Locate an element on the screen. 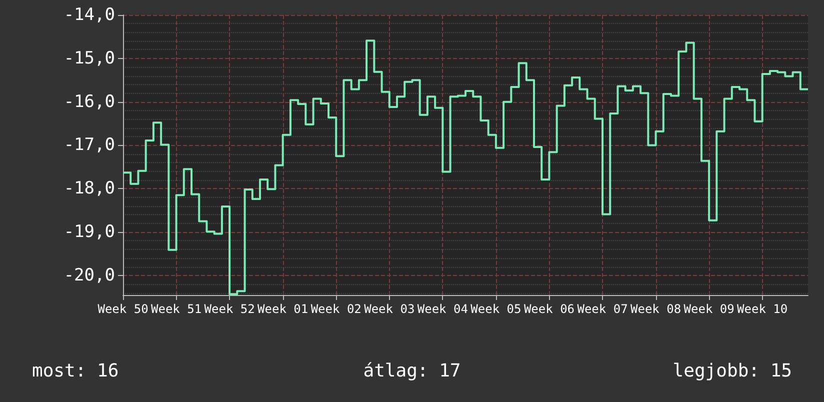  x-tick-label: Week 06 is located at coordinates (549, 309).